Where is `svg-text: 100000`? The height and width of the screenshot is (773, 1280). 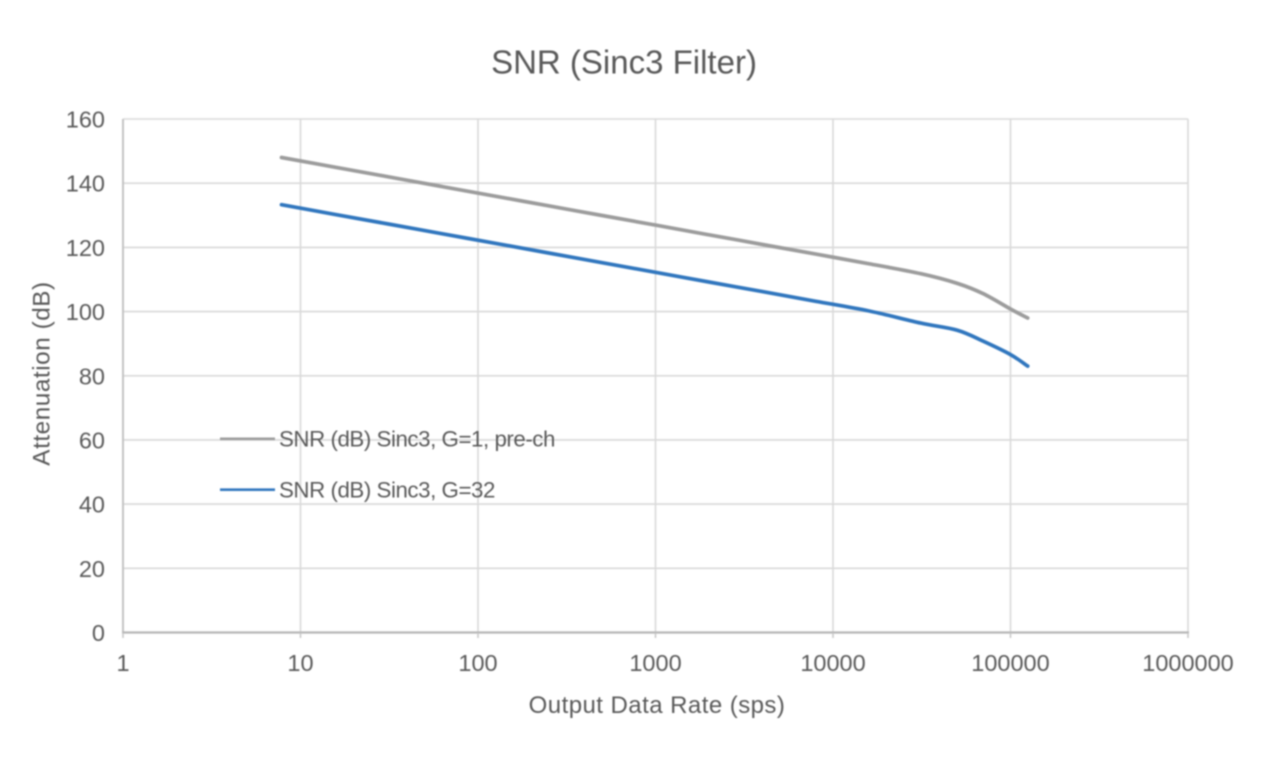 svg-text: 100000 is located at coordinates (1010, 663).